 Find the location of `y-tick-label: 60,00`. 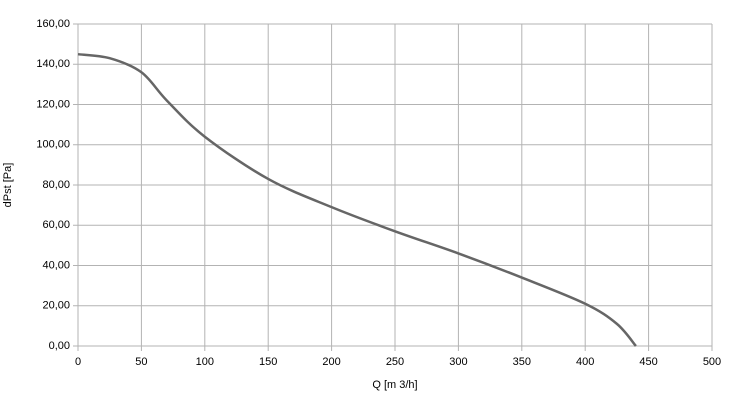

y-tick-label: 60,00 is located at coordinates (56, 225).